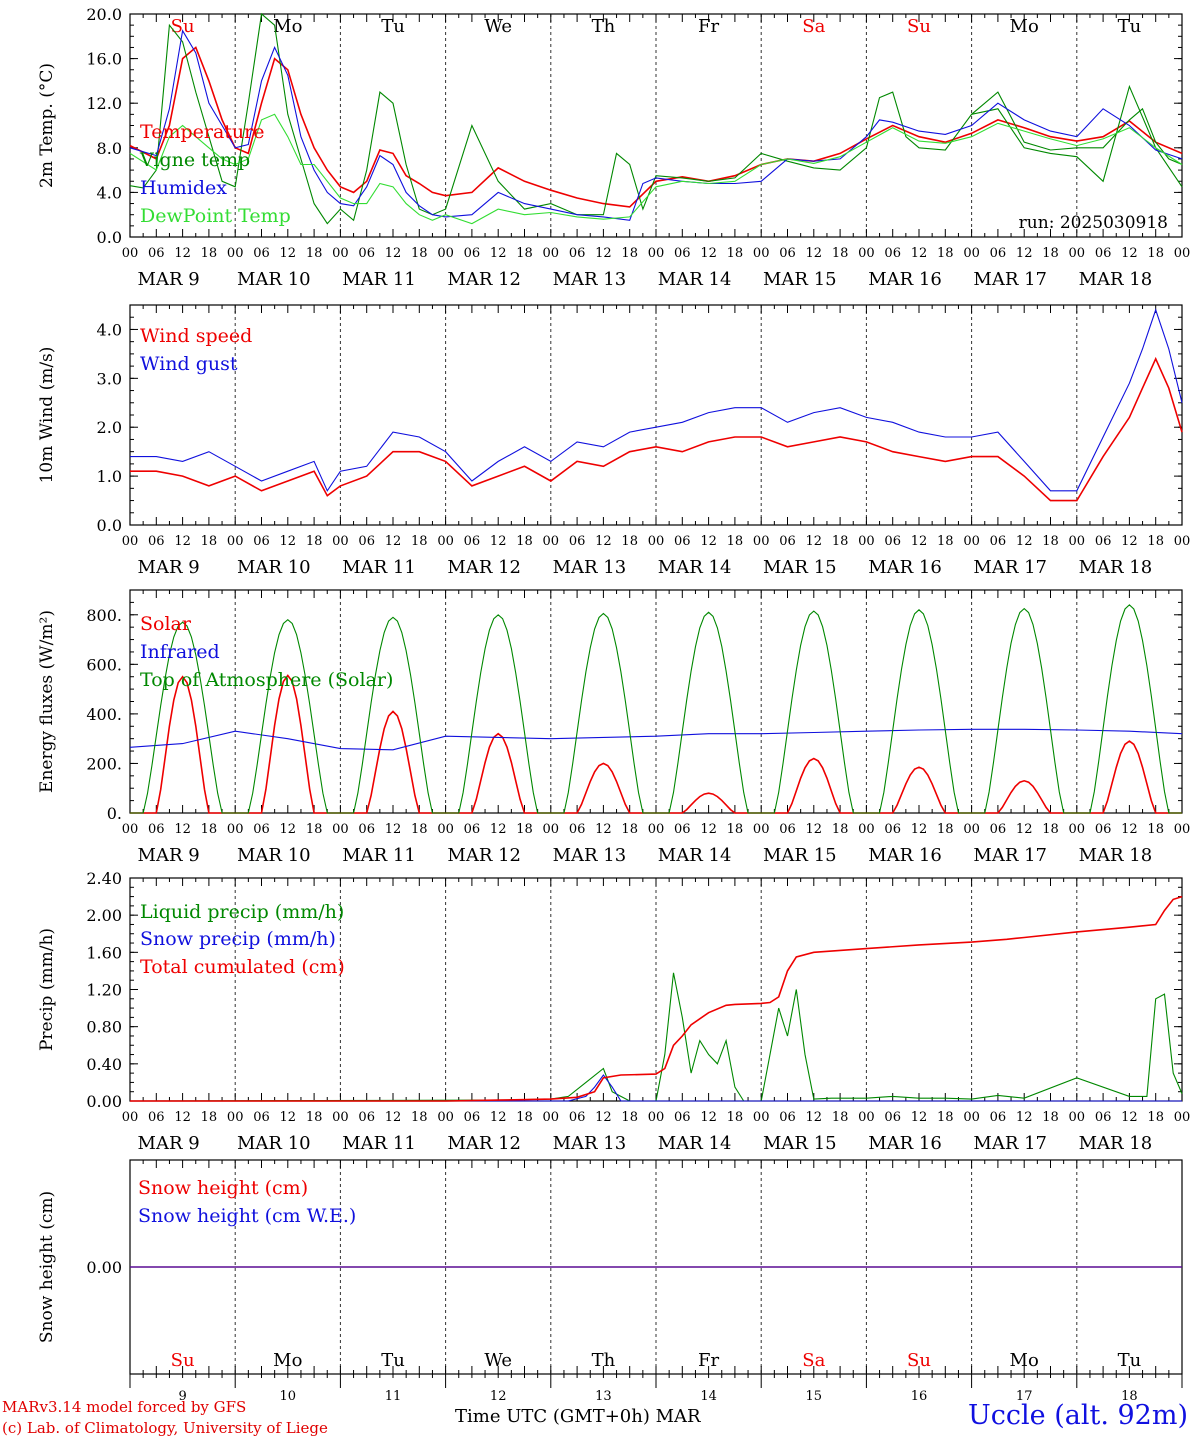  I want to click on date-label: MAR 11, so click(379, 1143).